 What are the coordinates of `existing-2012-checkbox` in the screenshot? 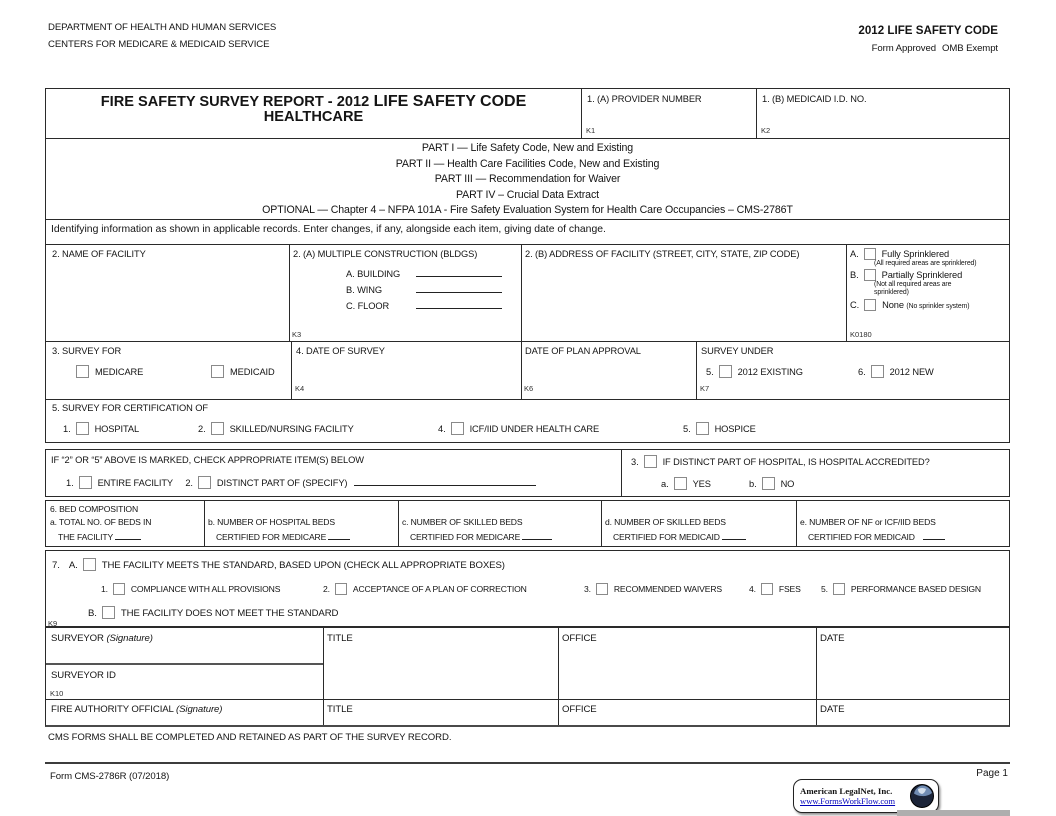 It's located at (725, 371).